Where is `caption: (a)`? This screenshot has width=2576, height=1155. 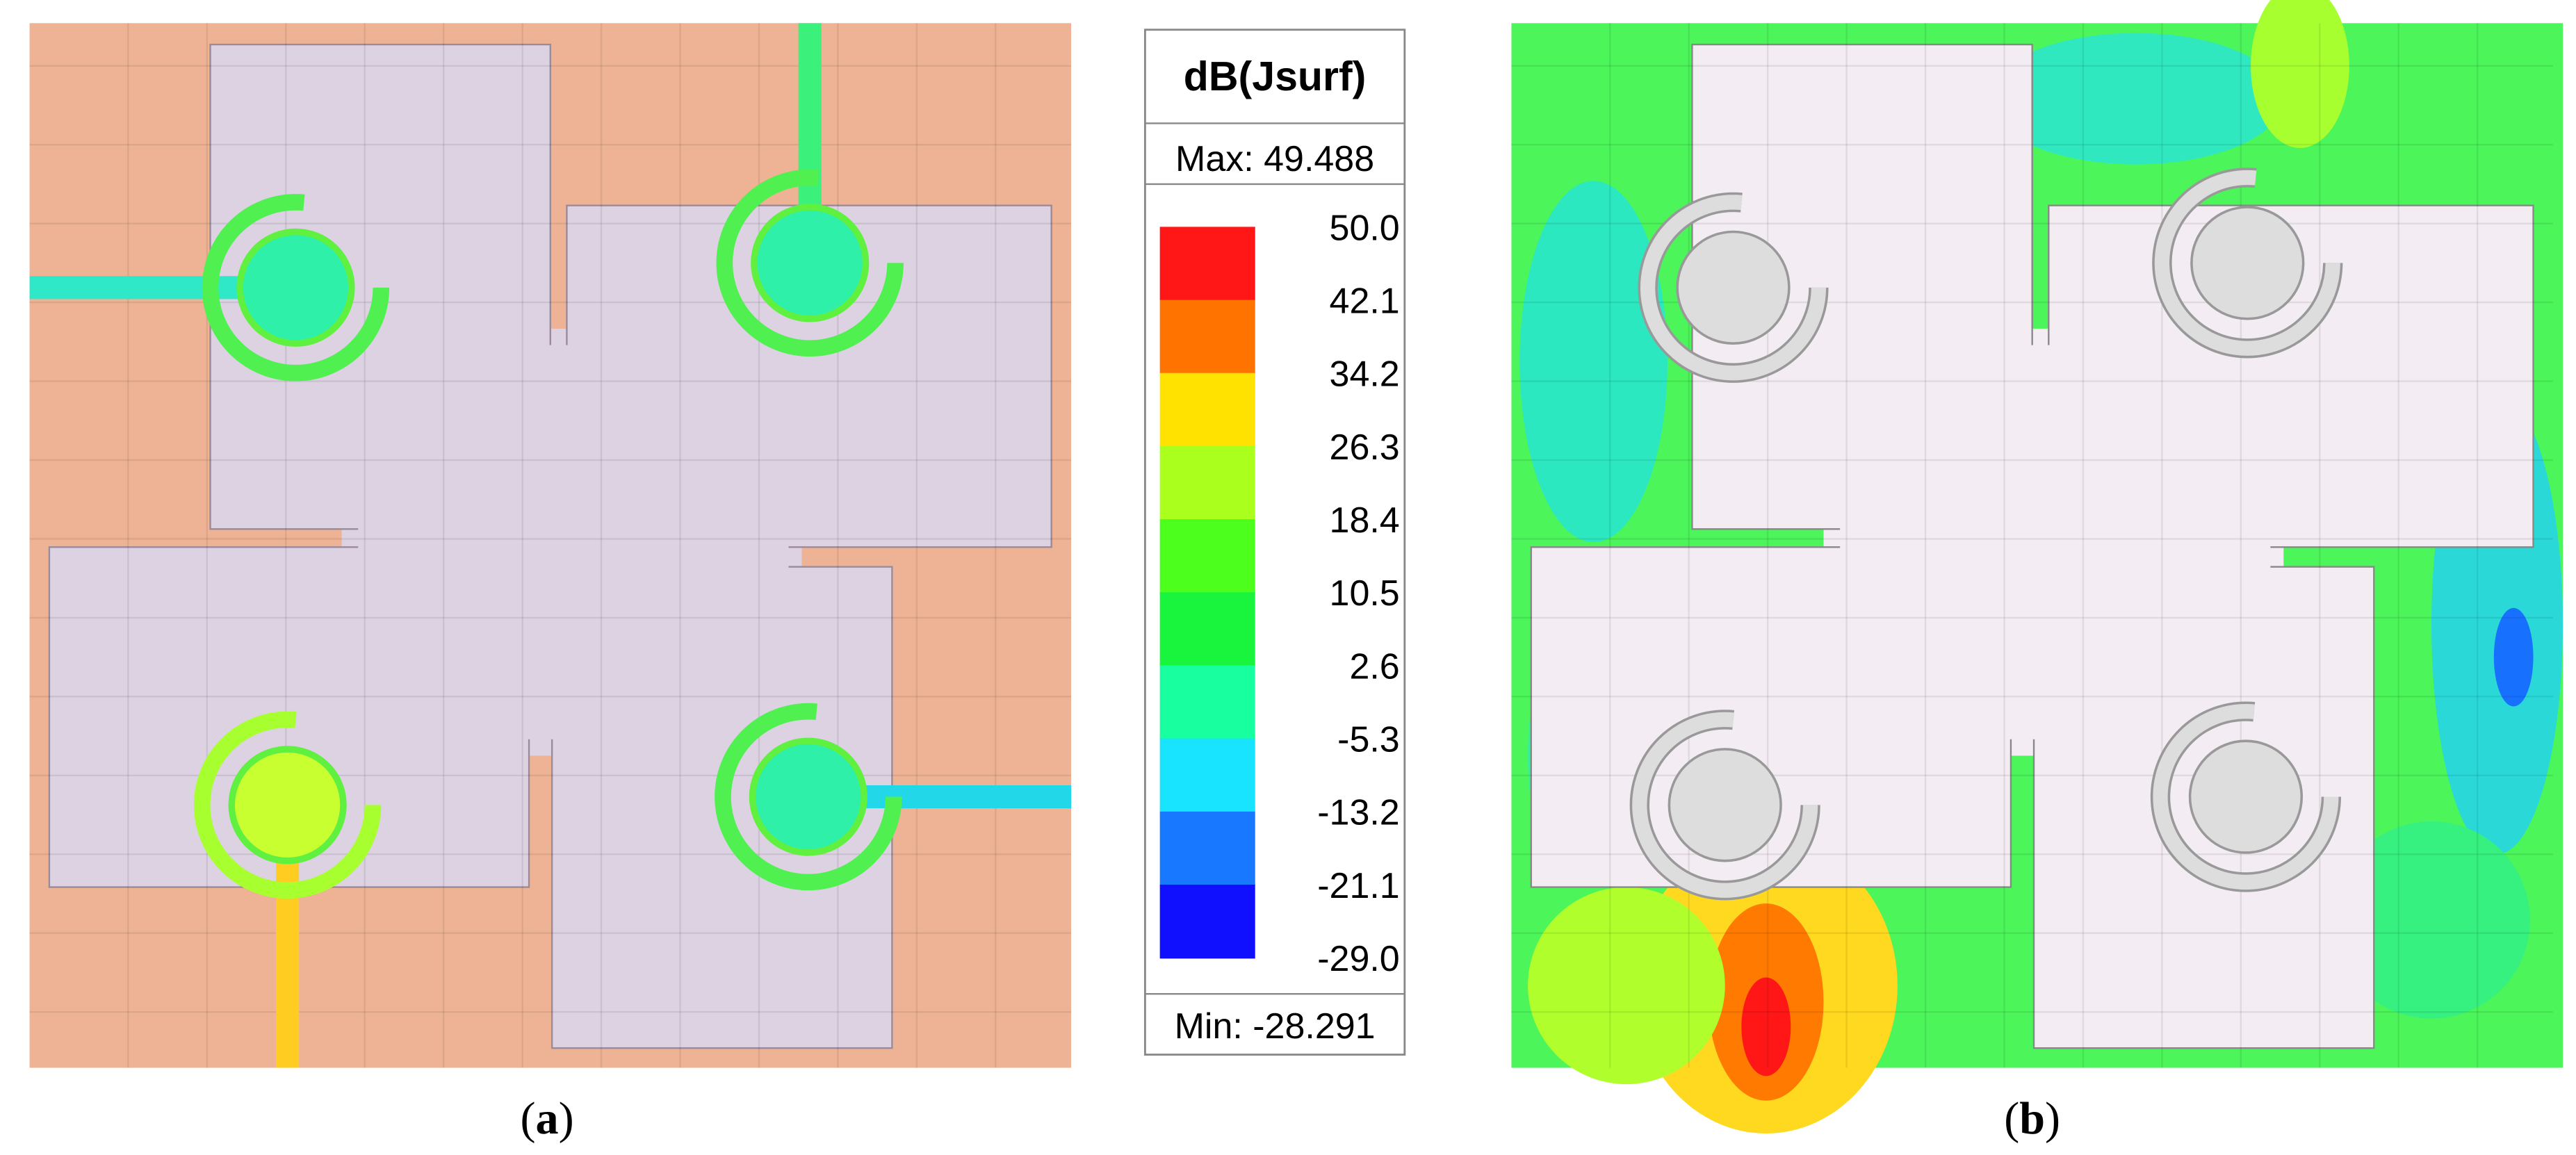
caption: (a) is located at coordinates (546, 1118).